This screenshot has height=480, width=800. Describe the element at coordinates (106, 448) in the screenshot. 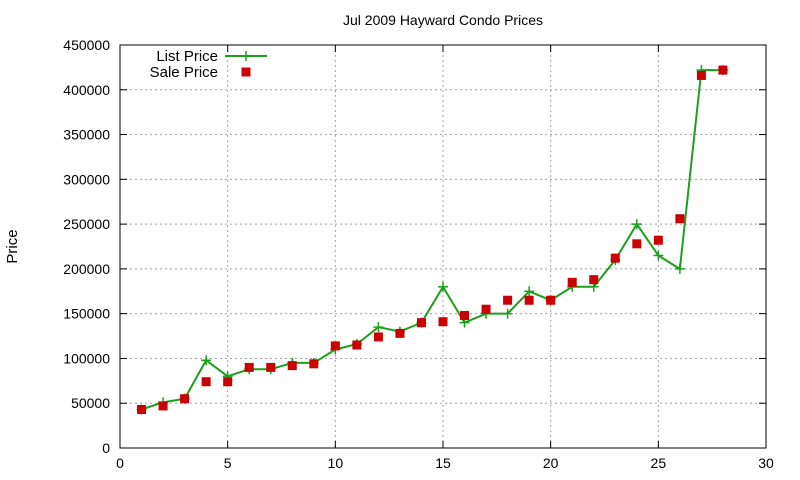

I see `y-tick-label: 0` at that location.